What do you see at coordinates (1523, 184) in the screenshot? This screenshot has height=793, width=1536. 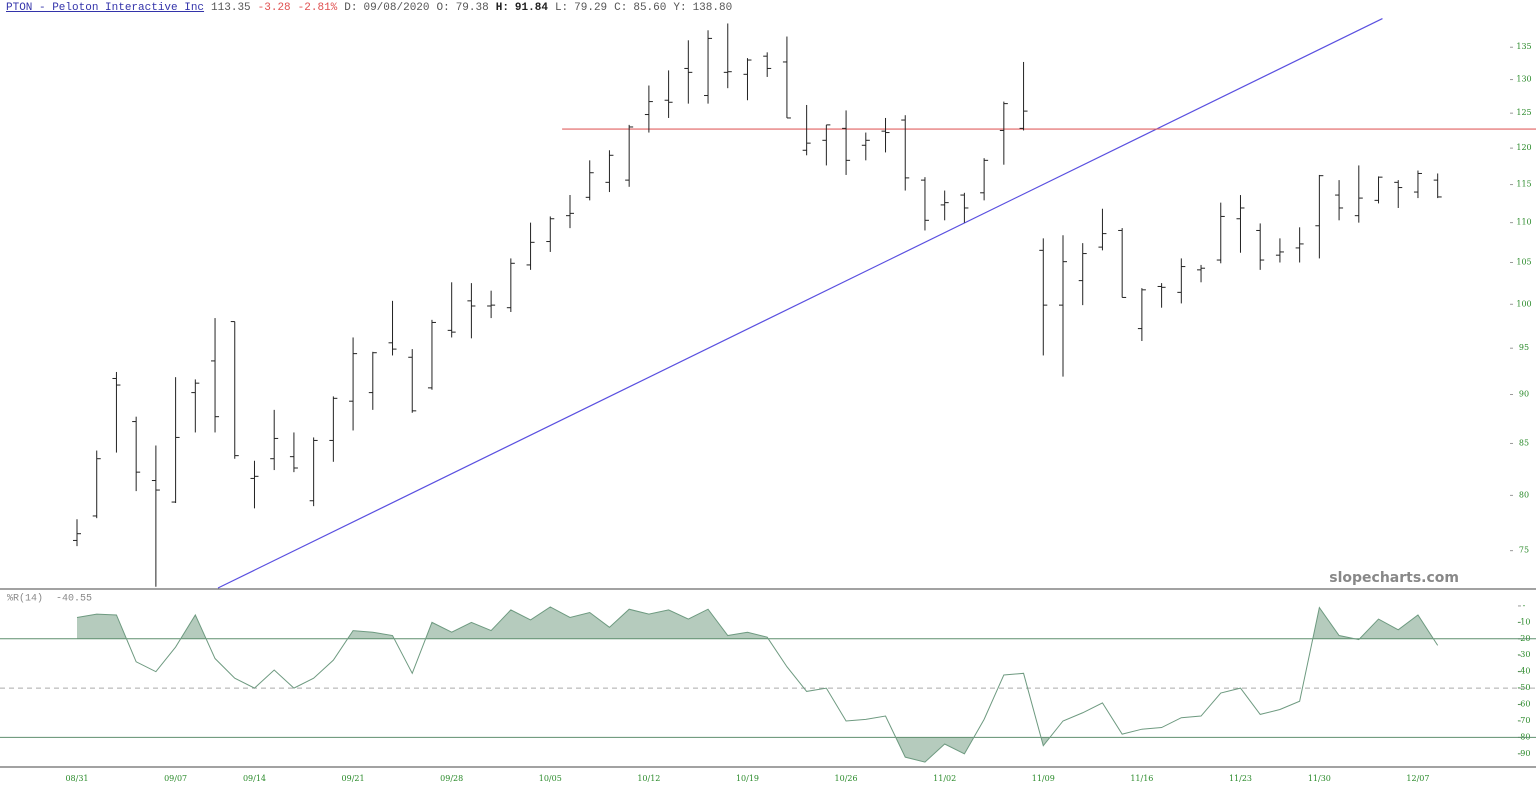 I see `y-tick-label: 115` at bounding box center [1523, 184].